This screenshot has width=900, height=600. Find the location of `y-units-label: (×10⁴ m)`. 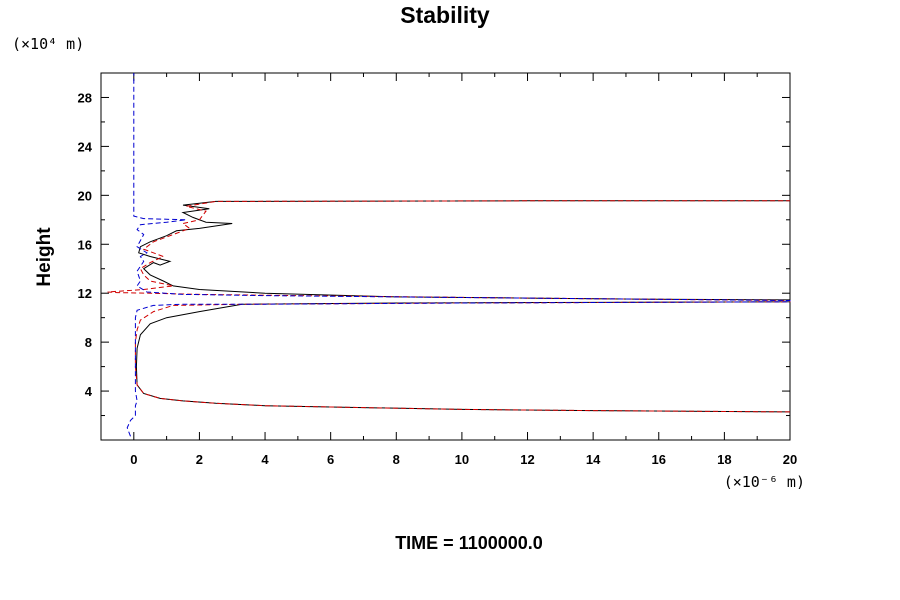

y-units-label: (×10⁴ m) is located at coordinates (48, 44).